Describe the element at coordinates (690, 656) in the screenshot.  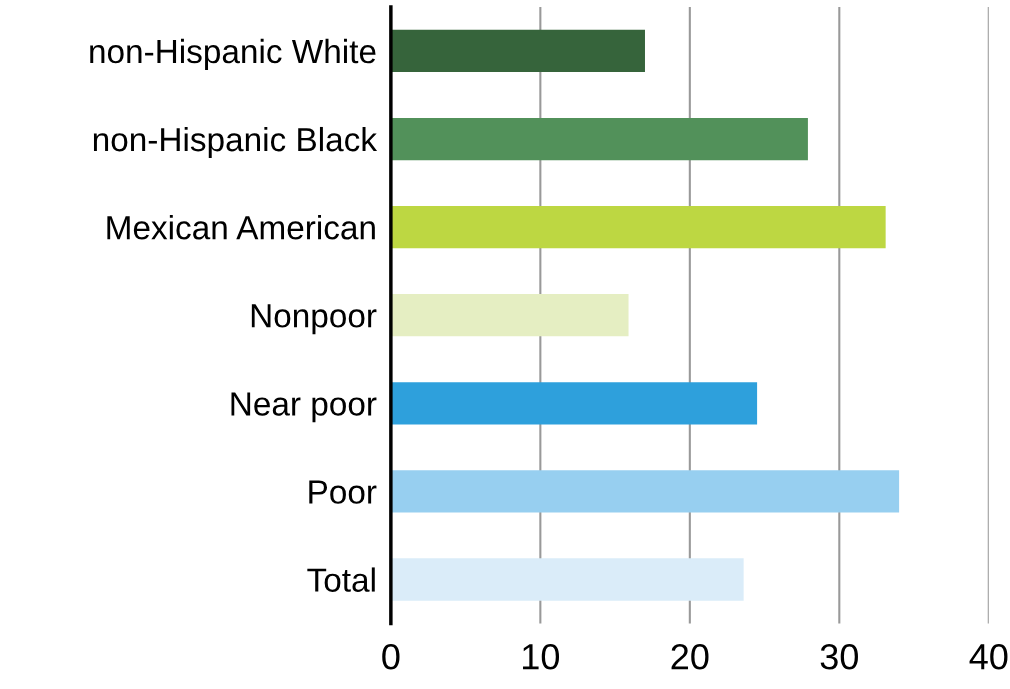
I see `x-tick-label: 20` at that location.